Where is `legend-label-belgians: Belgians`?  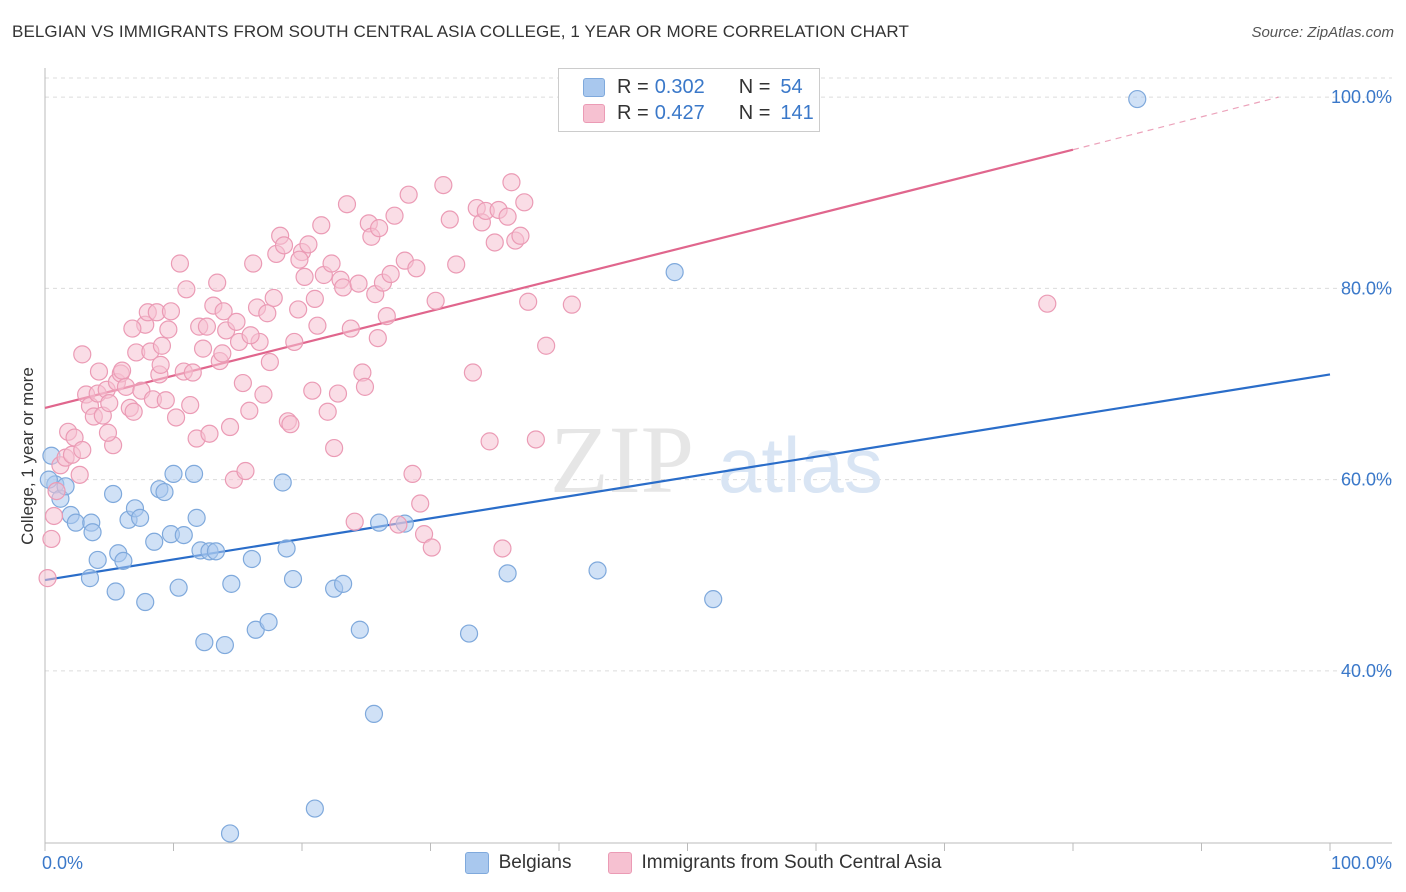 legend-label-belgians: Belgians is located at coordinates (535, 862).